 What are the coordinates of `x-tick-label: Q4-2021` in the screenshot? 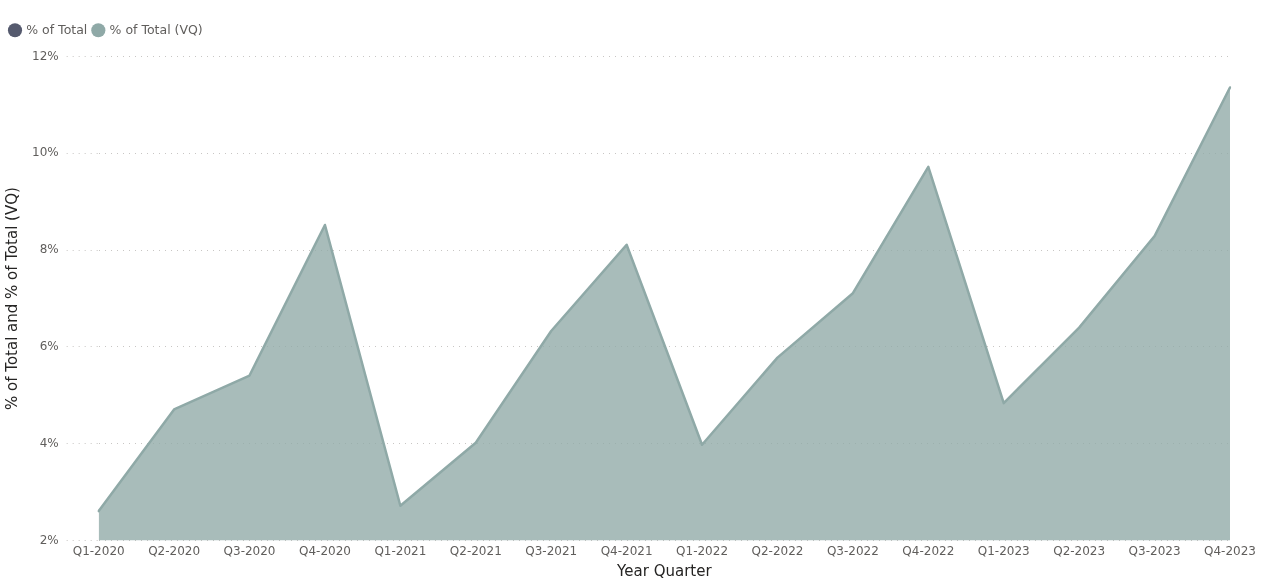 It's located at (626, 550).